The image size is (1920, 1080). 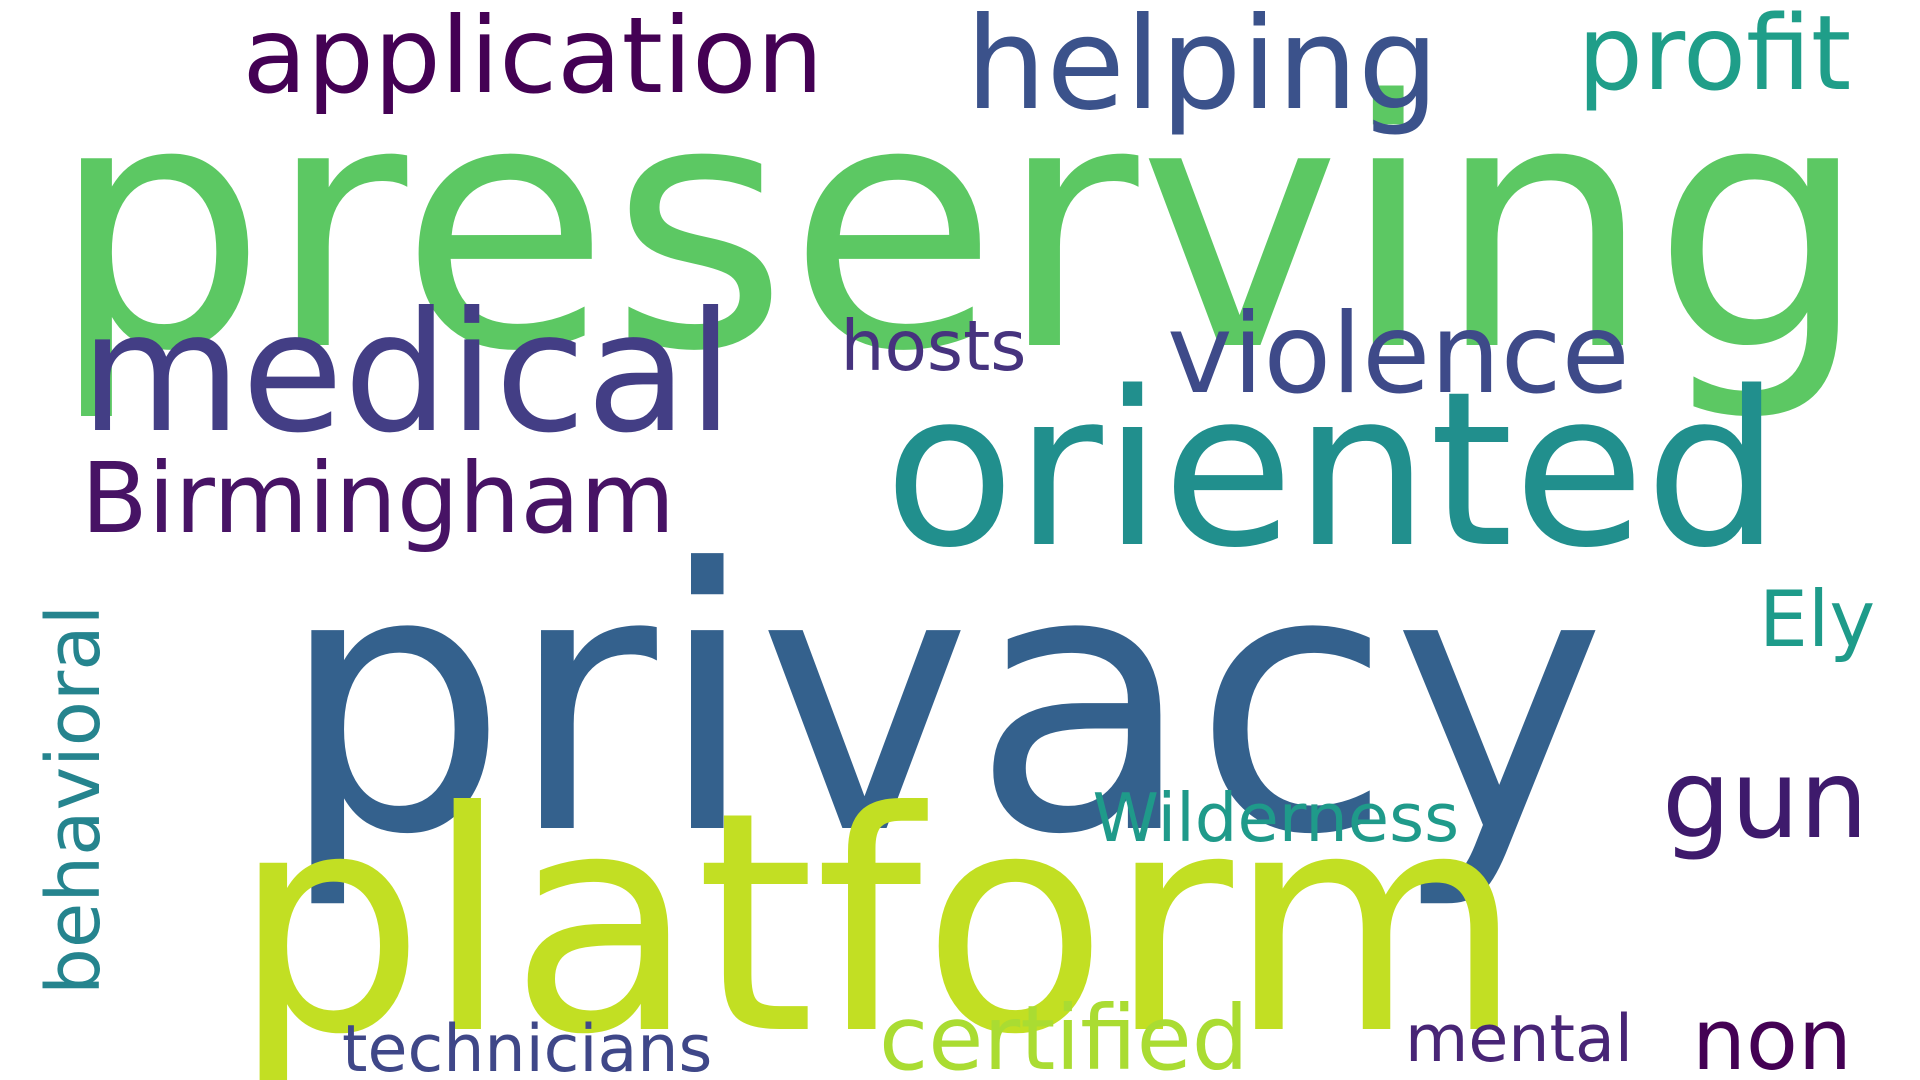 What do you see at coordinates (1772, 1035) in the screenshot?
I see `word-non: non` at bounding box center [1772, 1035].